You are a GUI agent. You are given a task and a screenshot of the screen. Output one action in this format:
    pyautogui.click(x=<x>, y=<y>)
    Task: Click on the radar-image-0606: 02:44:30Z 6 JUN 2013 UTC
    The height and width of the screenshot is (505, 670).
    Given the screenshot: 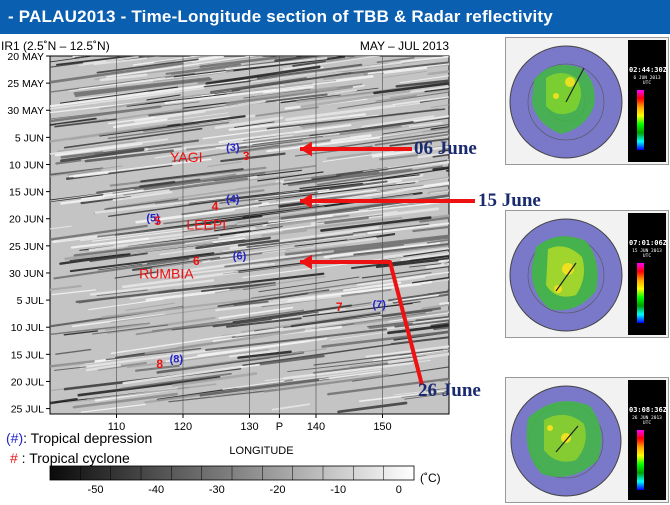 What is the action you would take?
    pyautogui.click(x=587, y=101)
    